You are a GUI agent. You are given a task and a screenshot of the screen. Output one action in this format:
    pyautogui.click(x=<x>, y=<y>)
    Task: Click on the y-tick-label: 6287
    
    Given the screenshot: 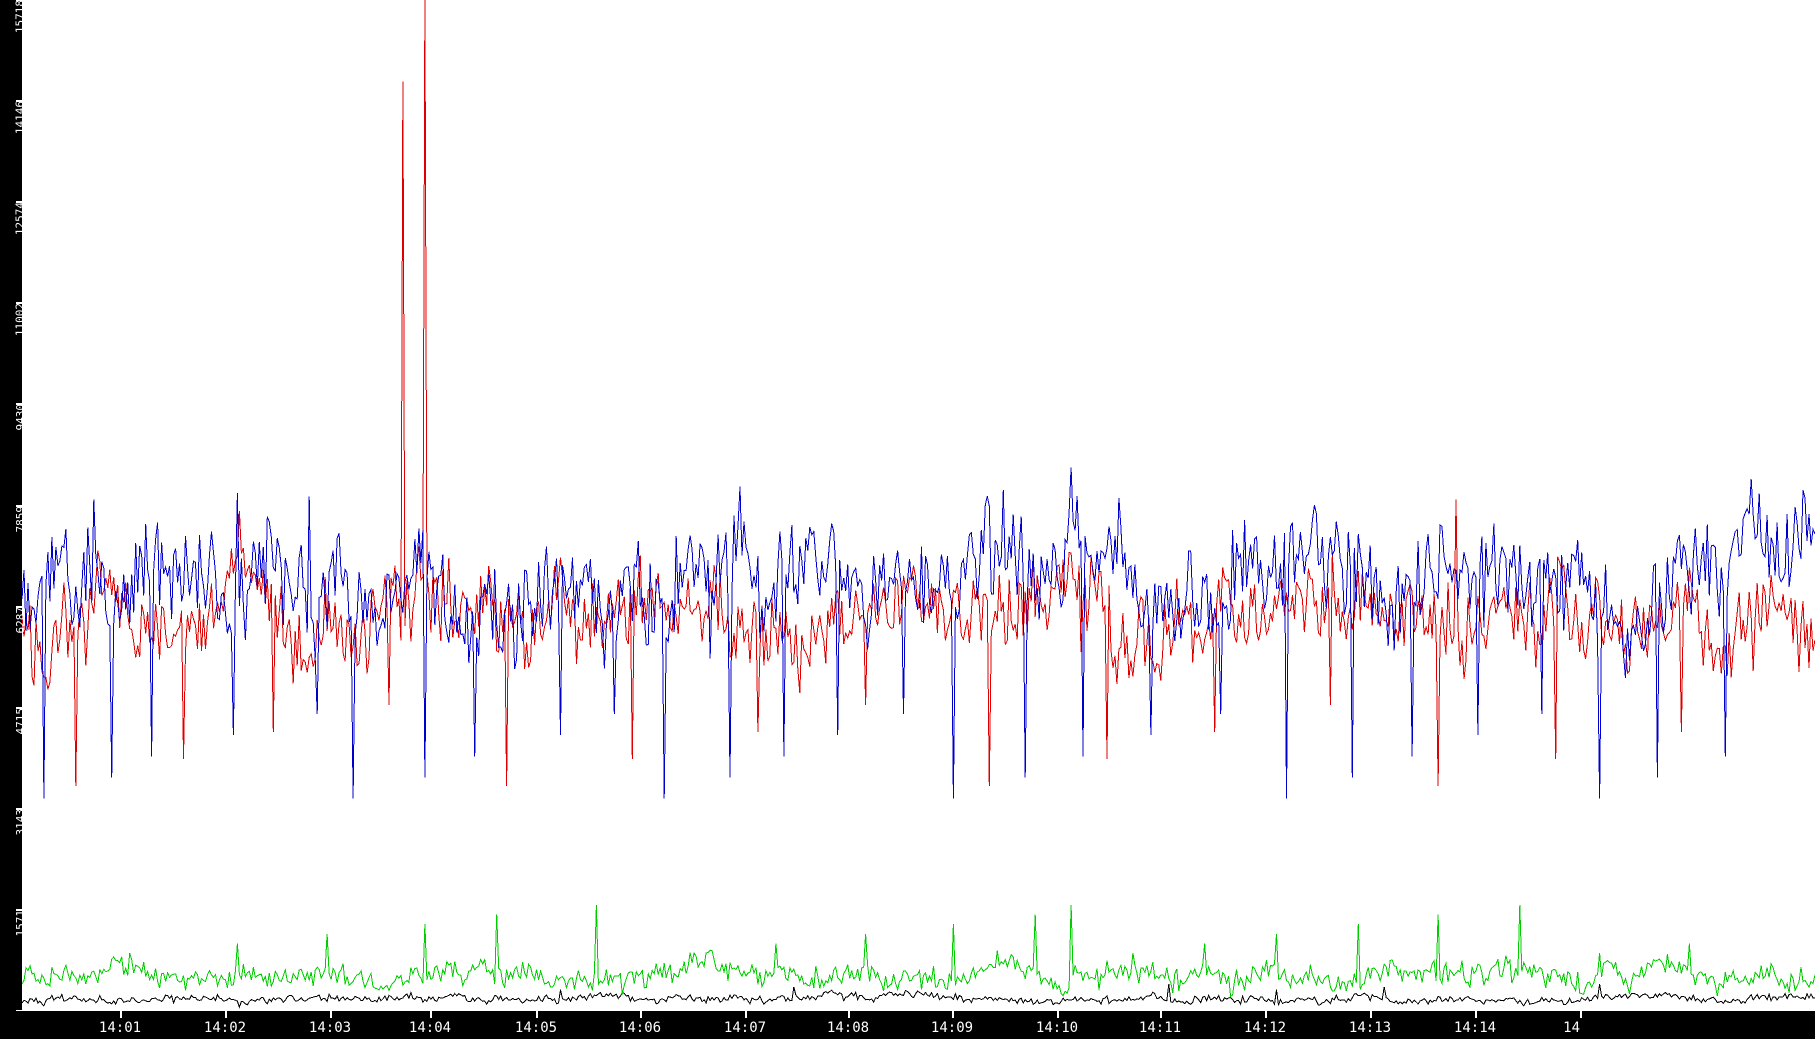 What is the action you would take?
    pyautogui.click(x=20, y=620)
    